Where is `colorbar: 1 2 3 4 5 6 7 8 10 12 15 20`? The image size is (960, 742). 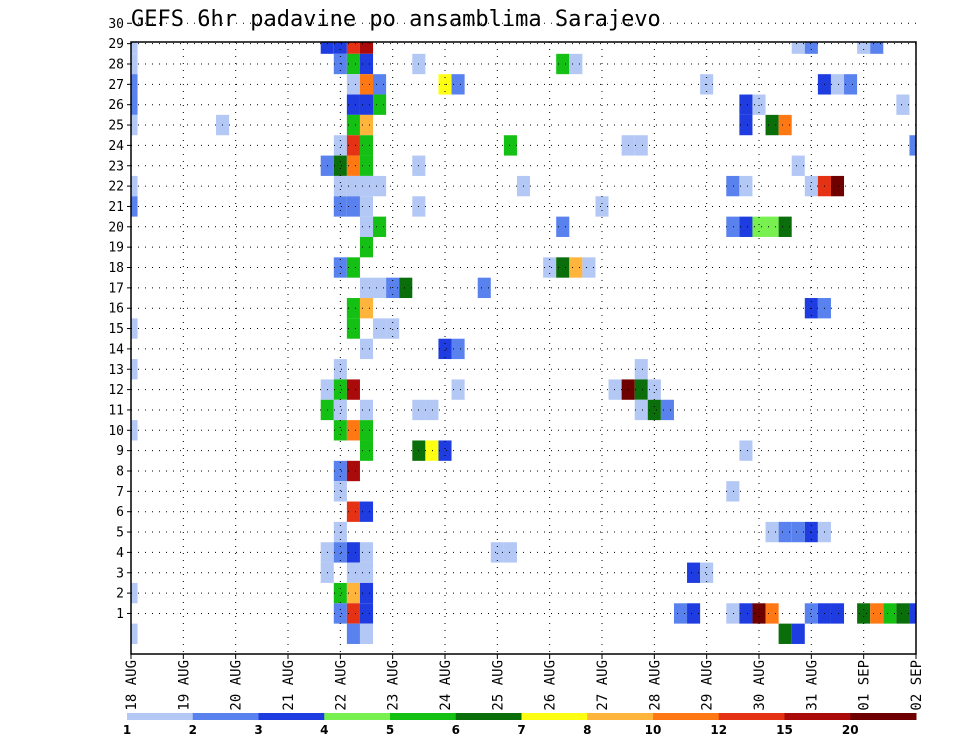 colorbar: 1 2 3 4 5 6 7 8 10 12 15 20 is located at coordinates (520, 725).